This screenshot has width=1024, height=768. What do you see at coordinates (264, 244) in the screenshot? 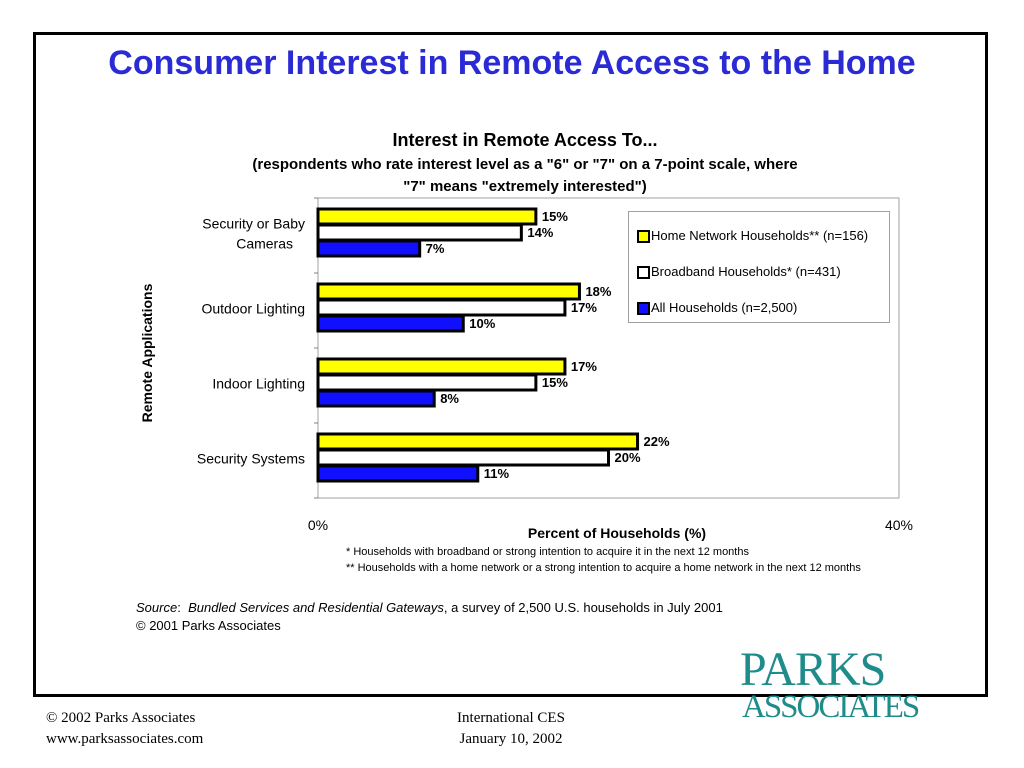
I see `category-label-line2: Cameras` at bounding box center [264, 244].